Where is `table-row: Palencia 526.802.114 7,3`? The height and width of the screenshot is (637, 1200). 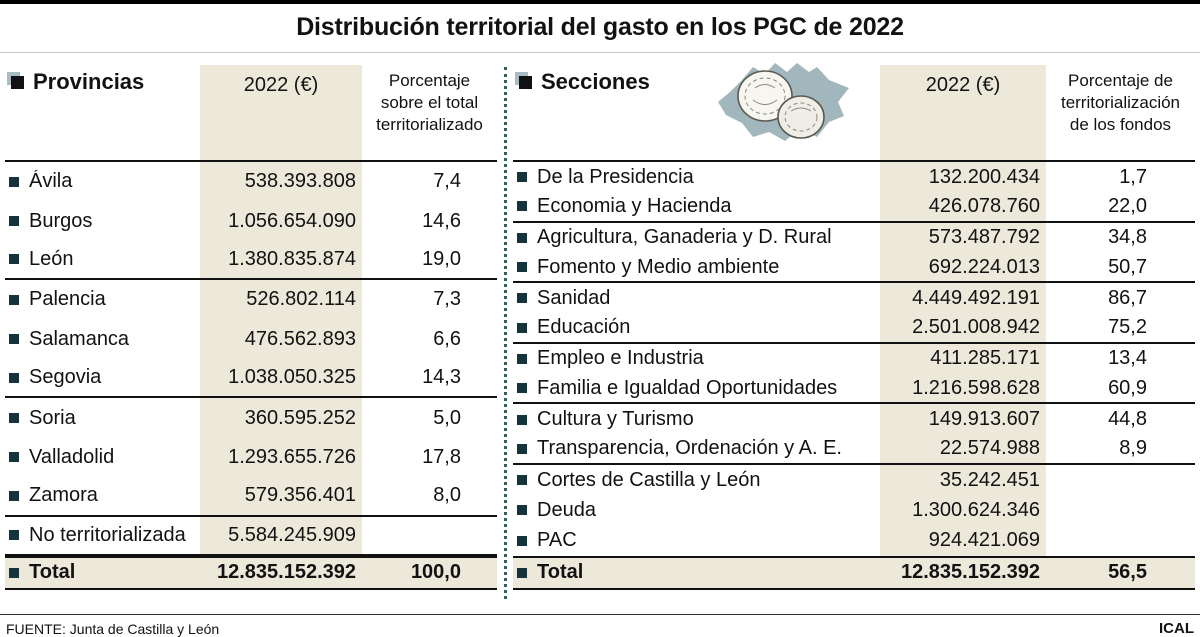 table-row: Palencia 526.802.114 7,3 is located at coordinates (251, 300).